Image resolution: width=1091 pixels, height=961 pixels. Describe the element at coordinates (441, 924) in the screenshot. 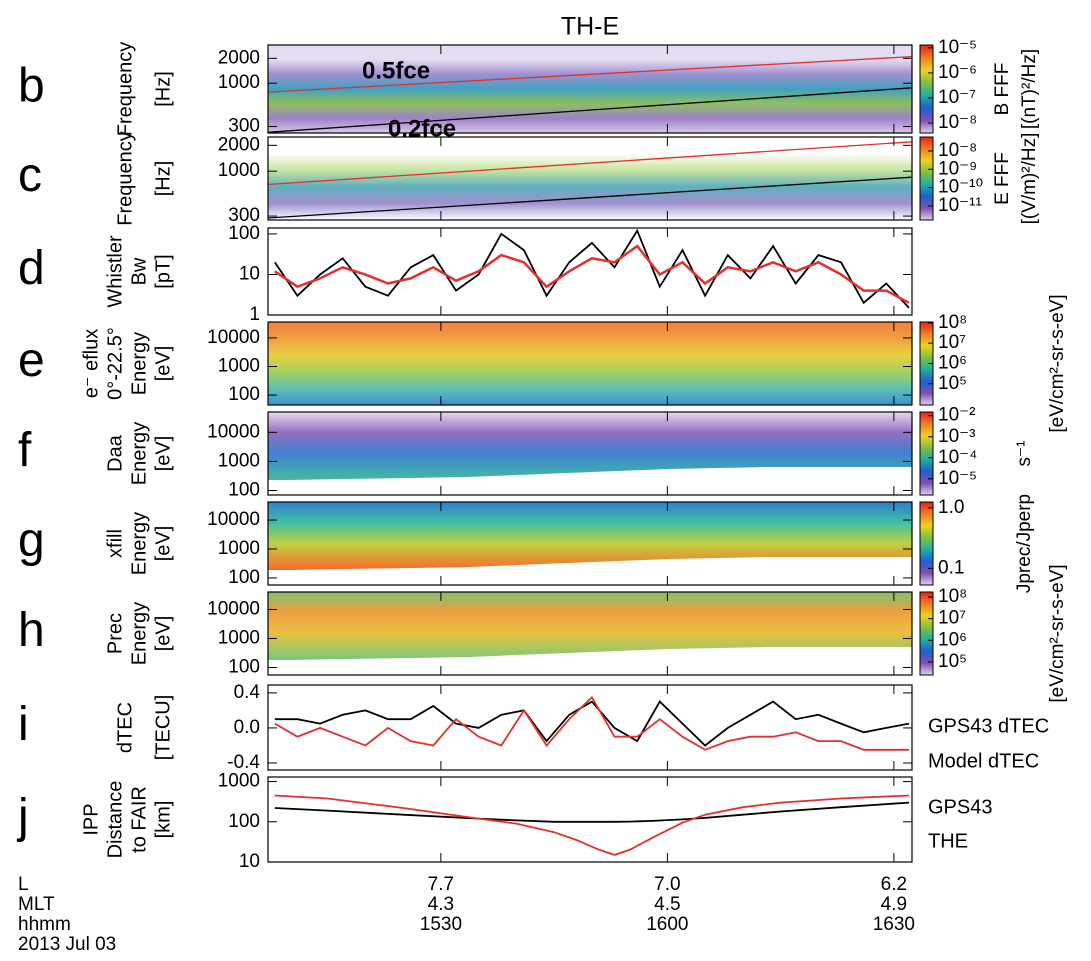

I see `x-tick-label: 1530` at that location.